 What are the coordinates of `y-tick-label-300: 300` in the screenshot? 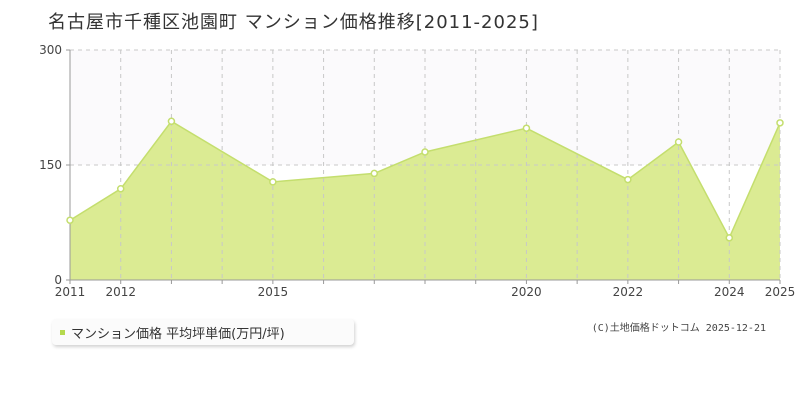 It's located at (50, 50).